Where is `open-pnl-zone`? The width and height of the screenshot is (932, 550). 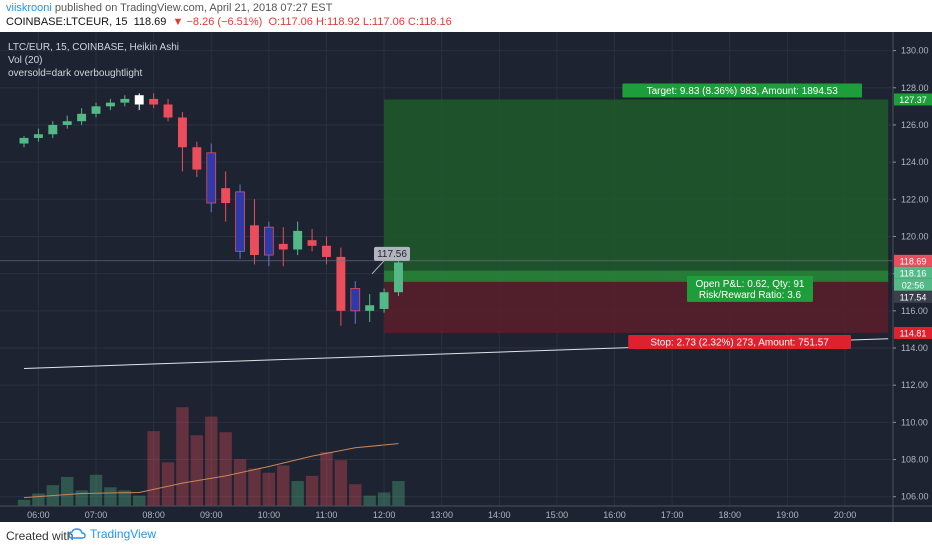
open-pnl-zone is located at coordinates (636, 276).